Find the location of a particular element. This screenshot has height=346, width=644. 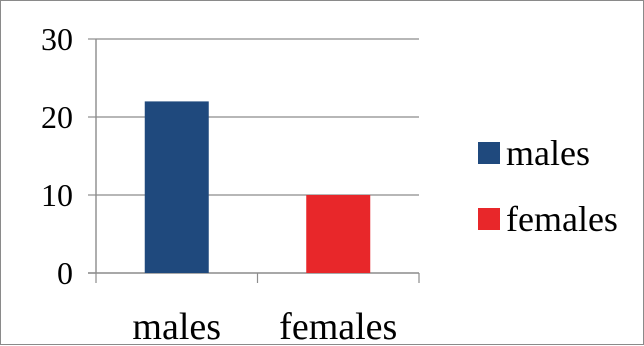

bar-females is located at coordinates (338, 234).